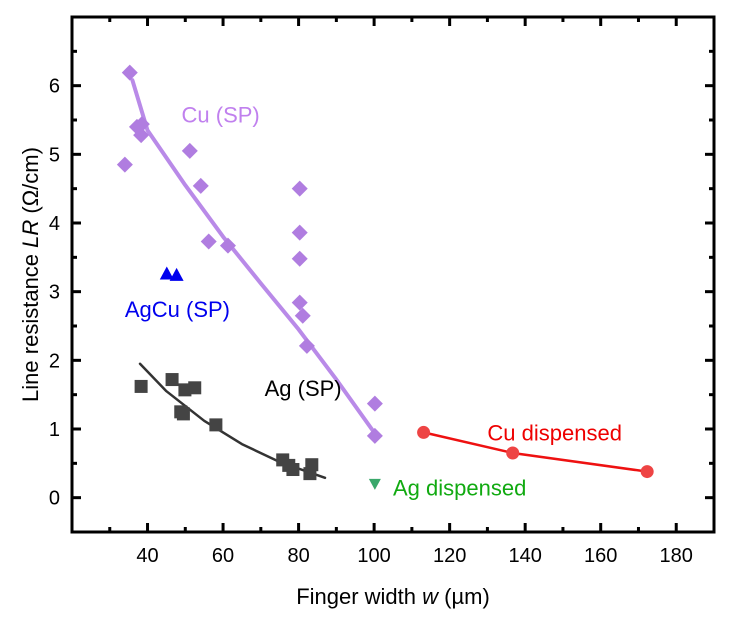  Describe the element at coordinates (535, 452) in the screenshot. I see `series-cu-dispensed` at that location.